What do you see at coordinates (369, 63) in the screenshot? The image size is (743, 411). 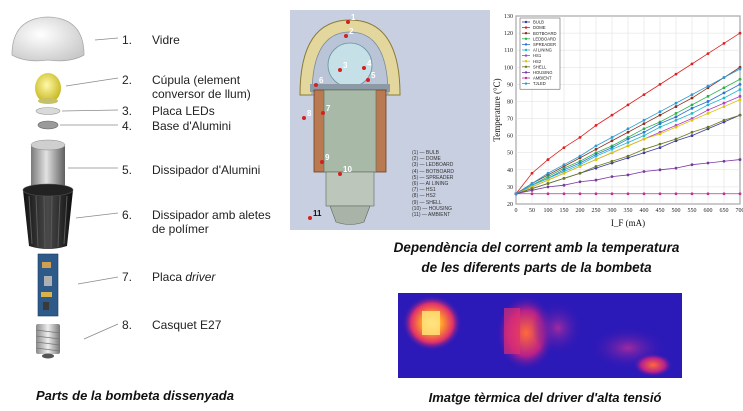 I see `section-point-label: 4` at bounding box center [369, 63].